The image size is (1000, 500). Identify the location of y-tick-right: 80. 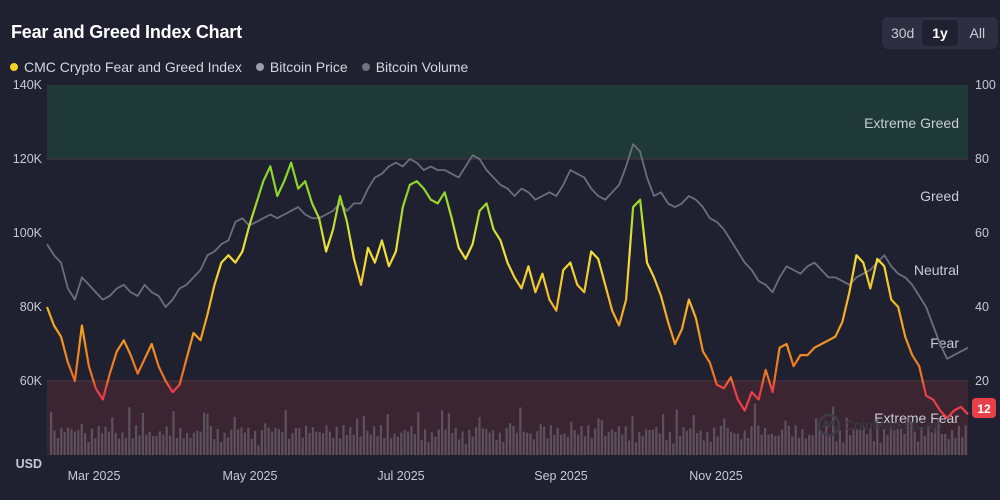
(982, 159).